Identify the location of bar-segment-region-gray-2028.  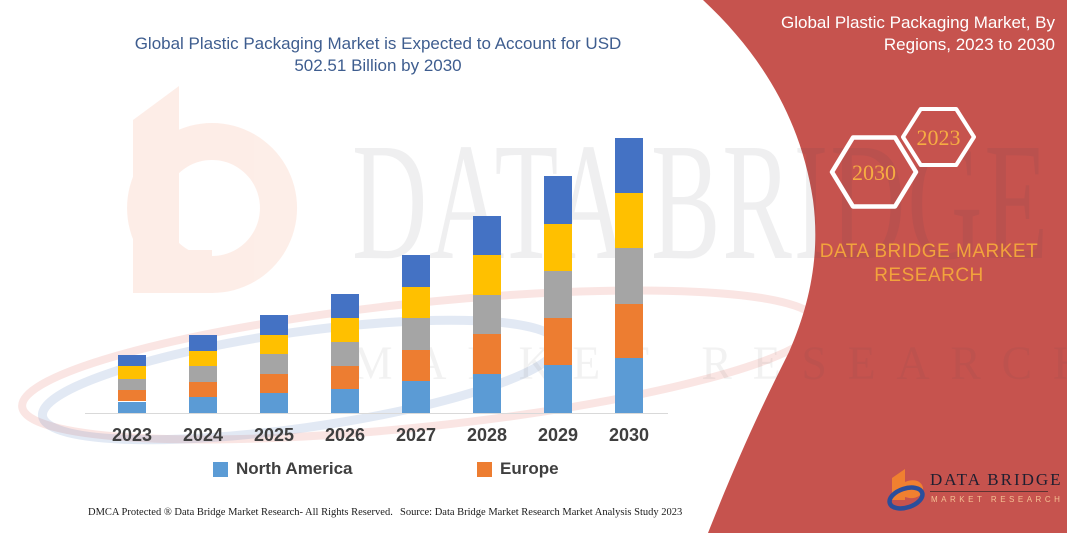
(487, 314).